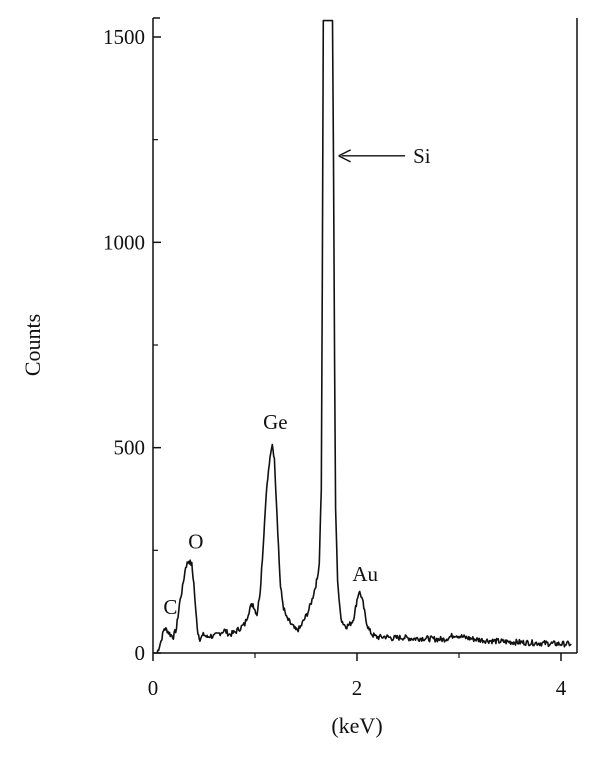 This screenshot has height=769, width=600. Describe the element at coordinates (561, 688) in the screenshot. I see `x-tick-label: 4` at that location.